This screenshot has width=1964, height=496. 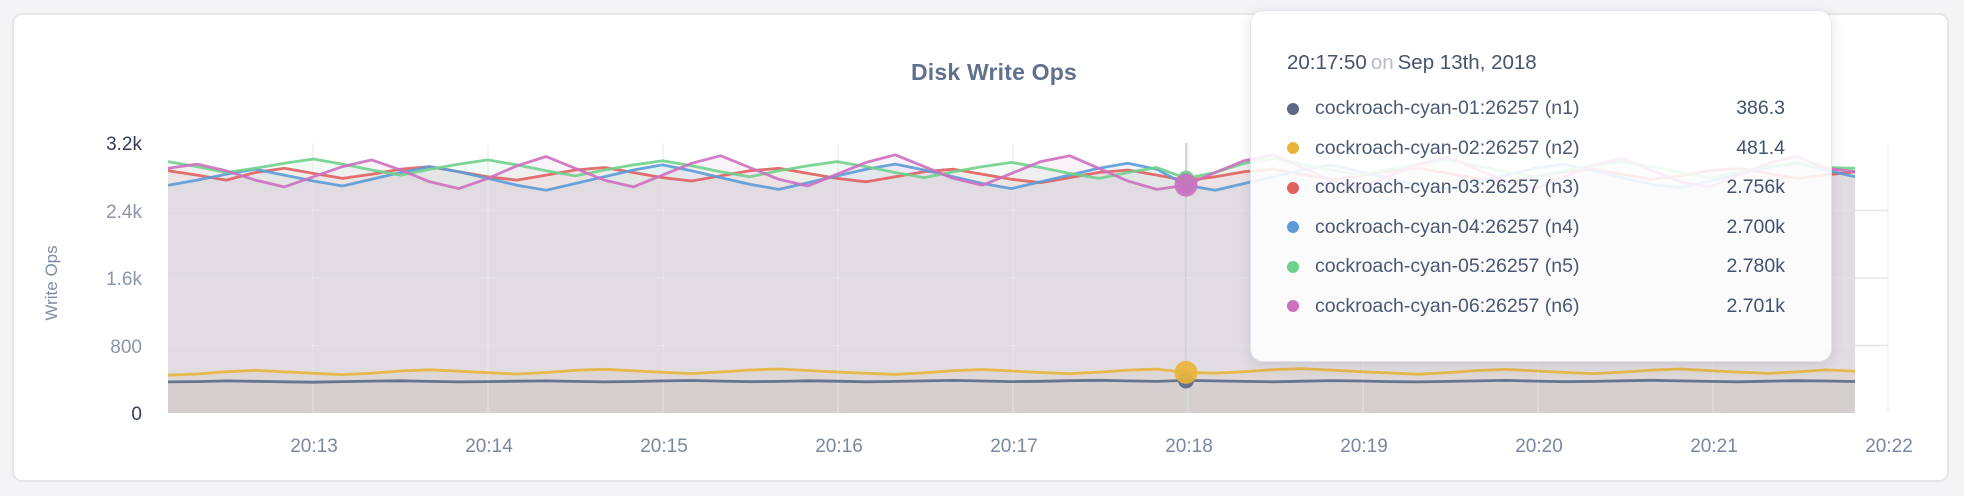 I want to click on tooltip-series-label: cockroach-cyan-05:26257 (n5), so click(x=1447, y=266).